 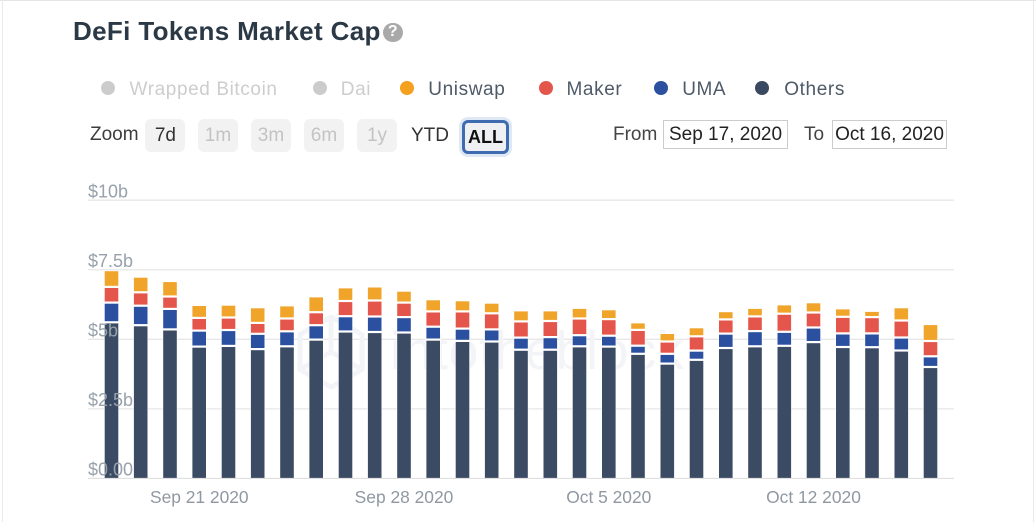 What do you see at coordinates (608, 497) in the screenshot?
I see `svg-text: Oct 5 2020` at bounding box center [608, 497].